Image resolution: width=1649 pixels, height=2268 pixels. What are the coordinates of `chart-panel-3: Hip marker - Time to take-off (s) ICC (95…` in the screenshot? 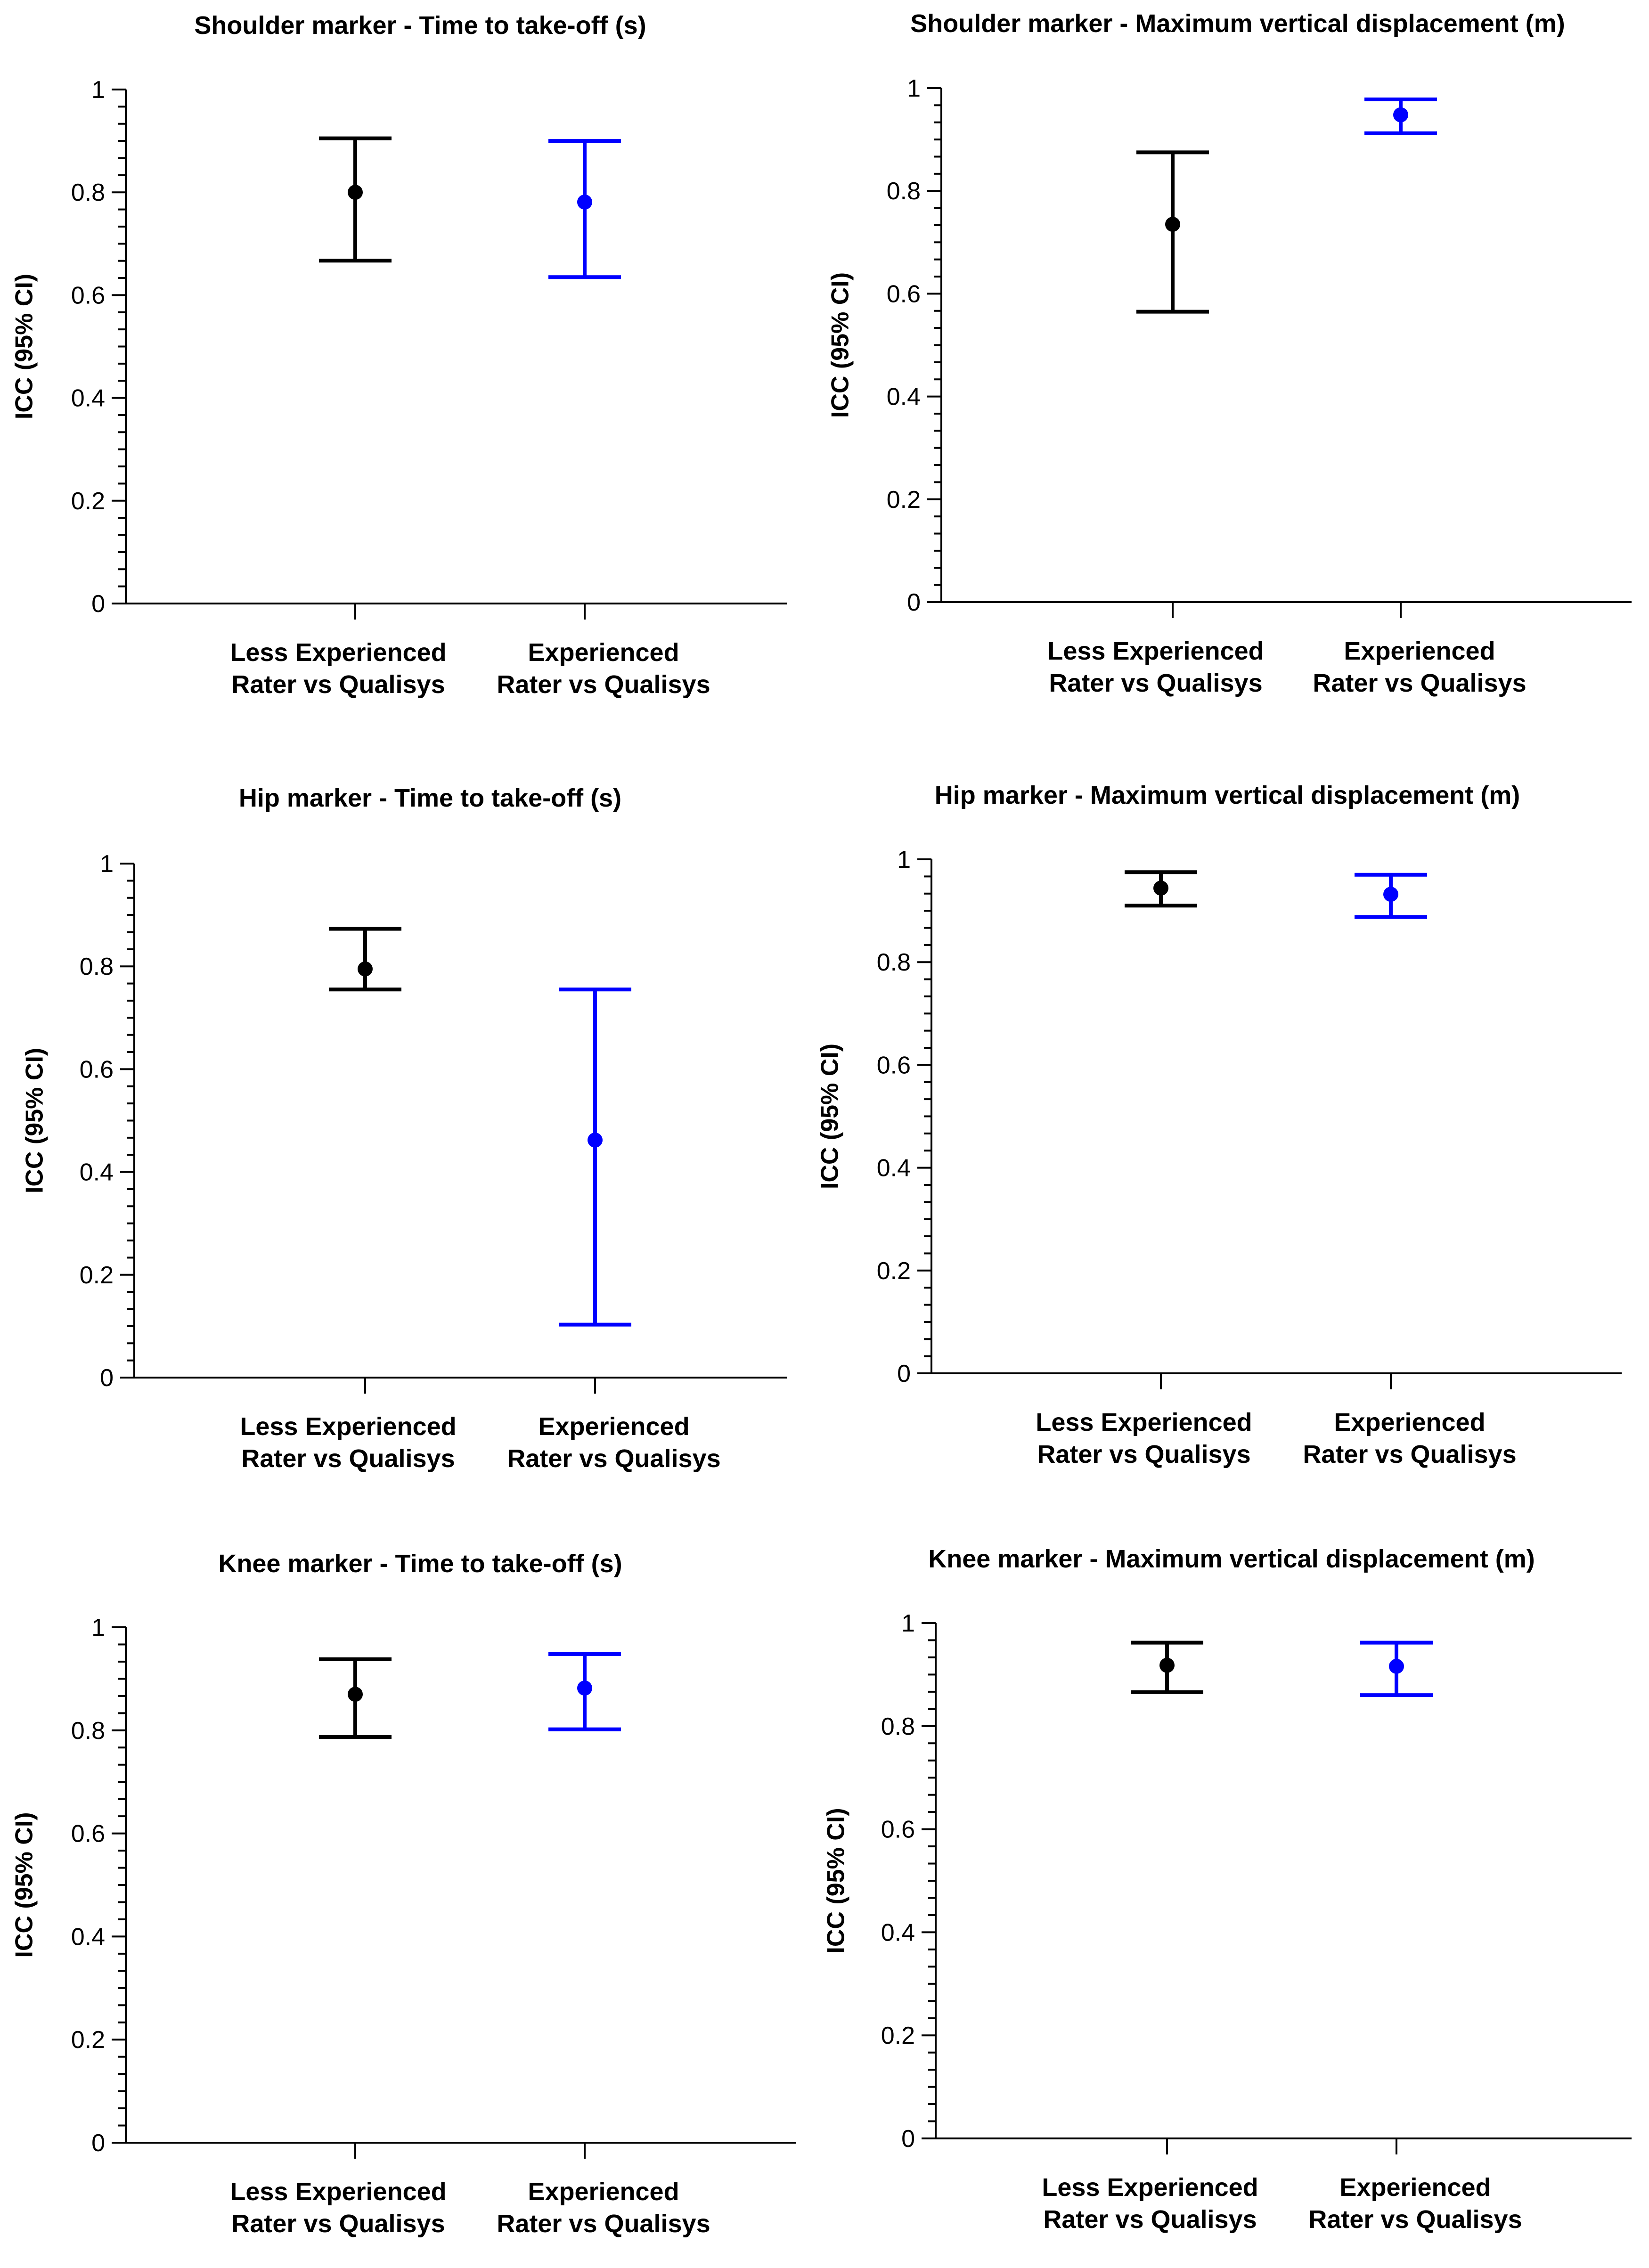 It's located at (404, 1128).